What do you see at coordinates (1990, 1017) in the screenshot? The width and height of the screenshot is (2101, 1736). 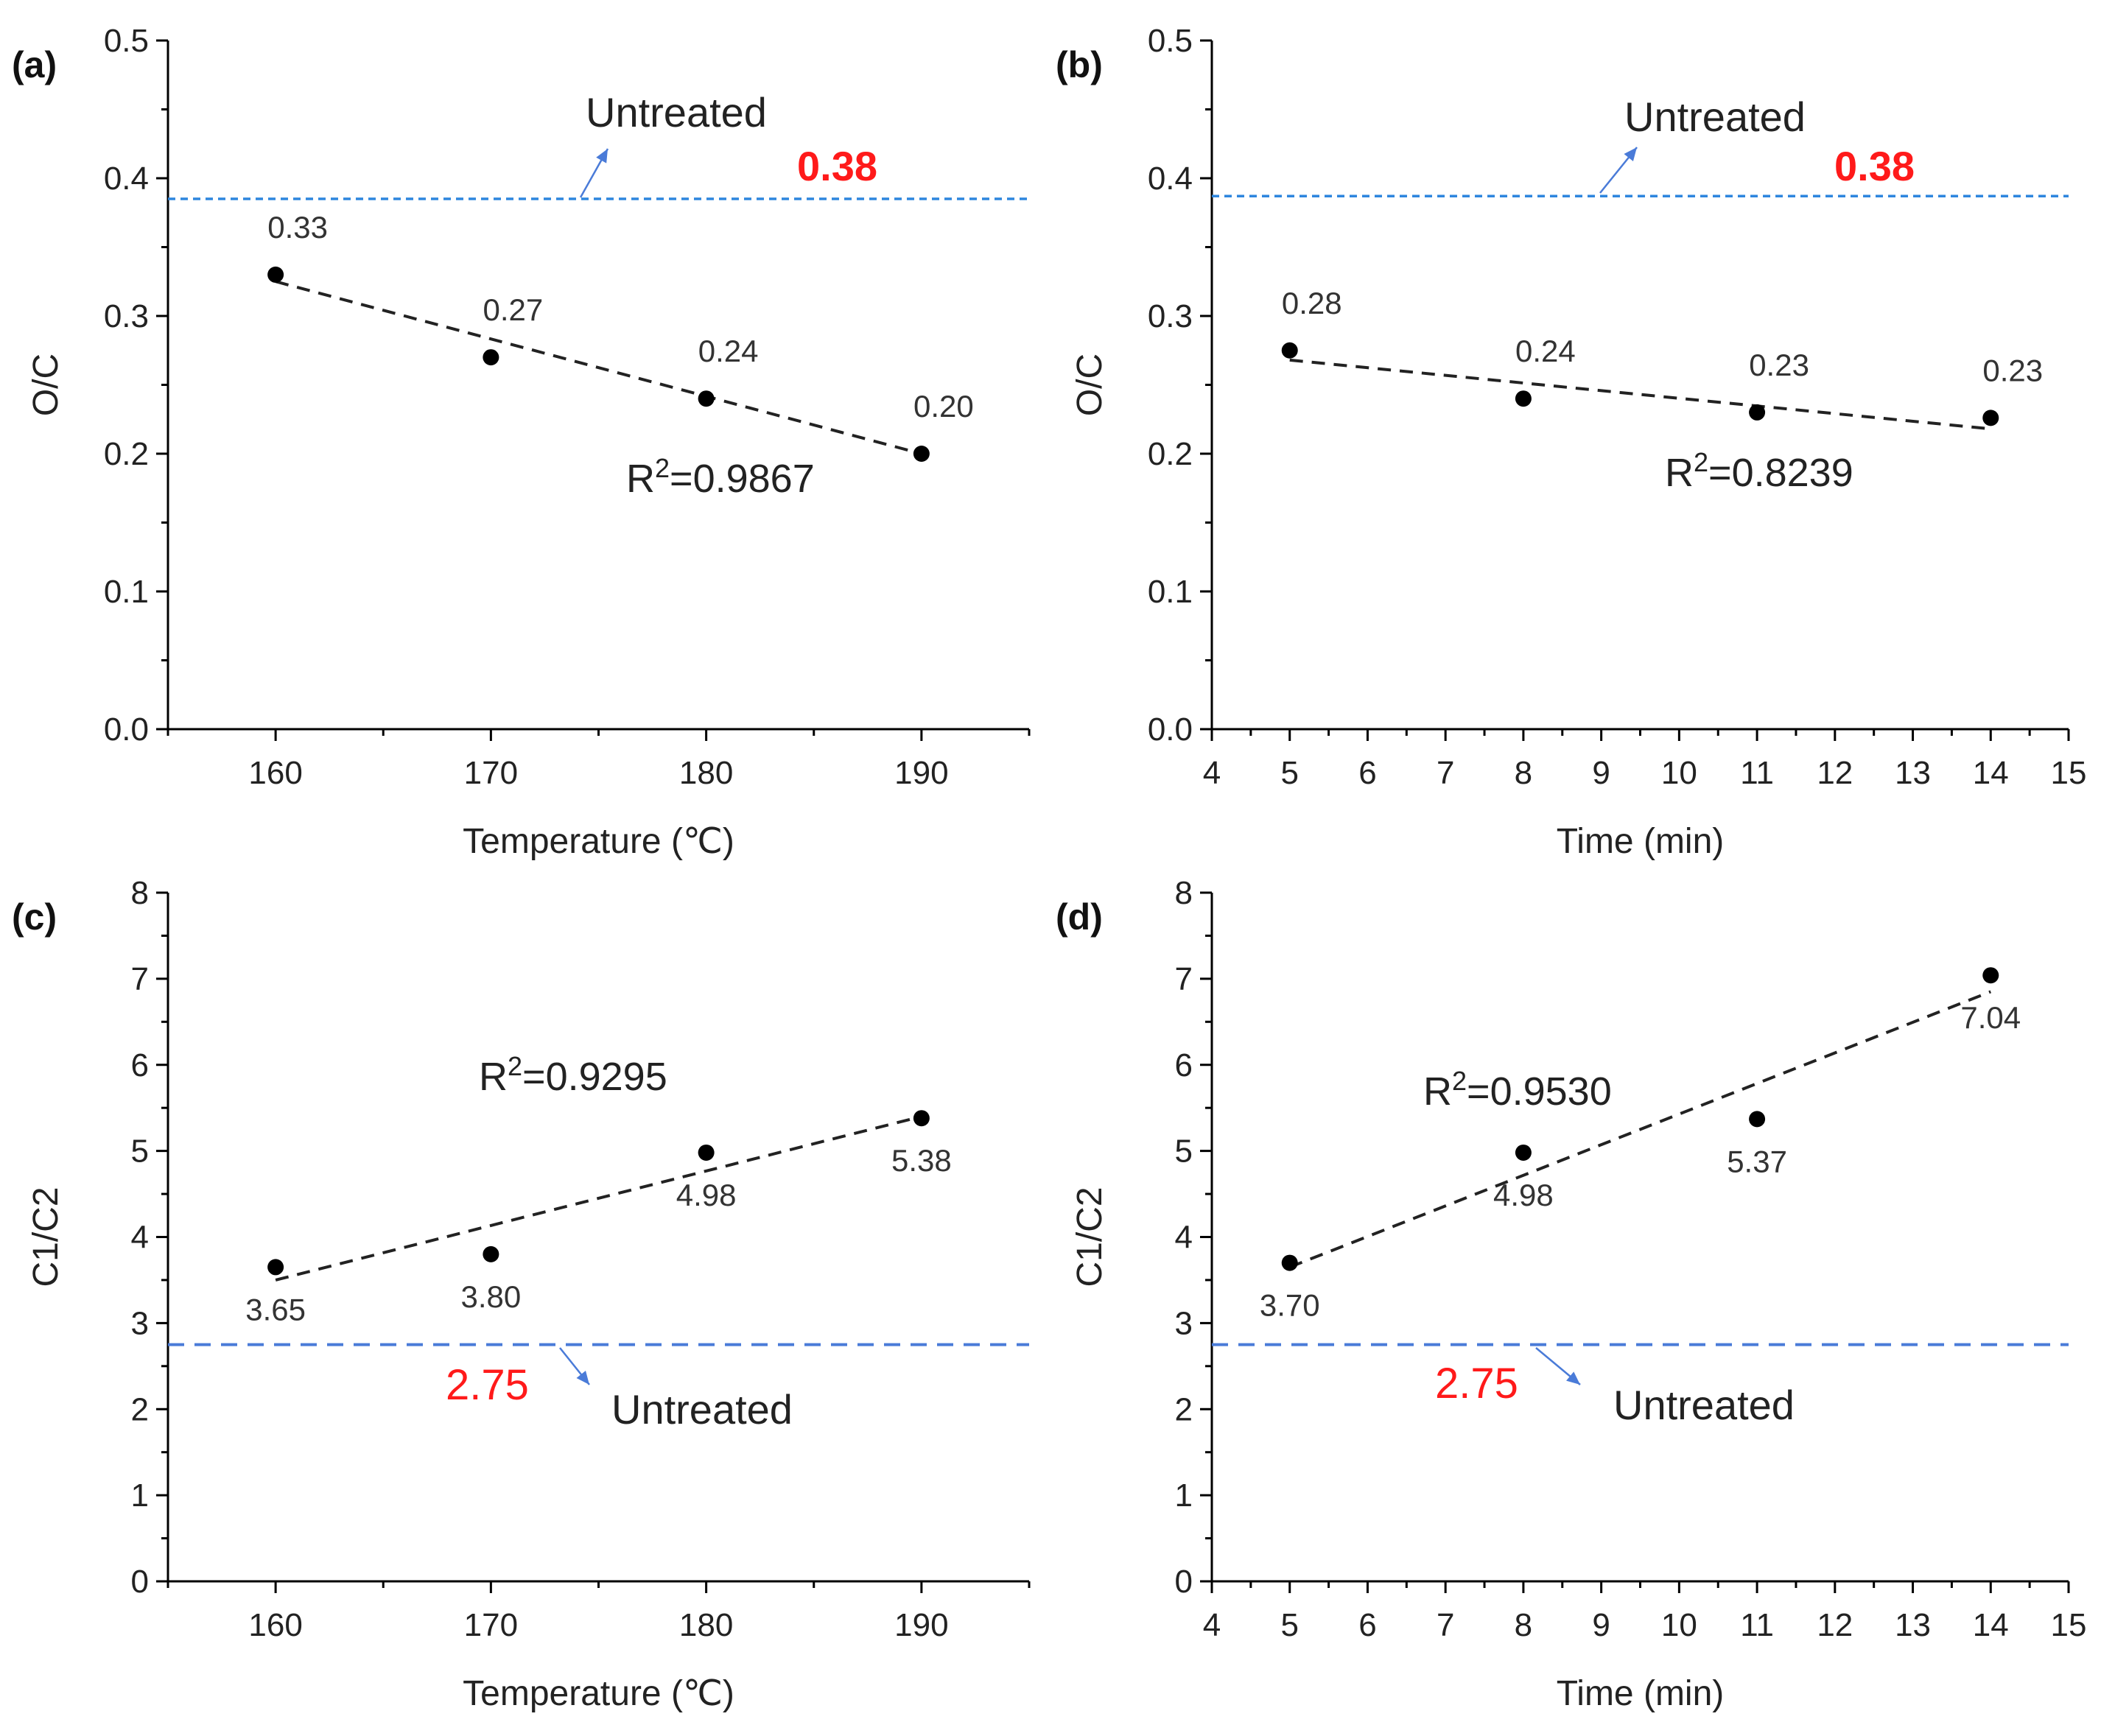 I see `data-point-label: 7.04` at bounding box center [1990, 1017].